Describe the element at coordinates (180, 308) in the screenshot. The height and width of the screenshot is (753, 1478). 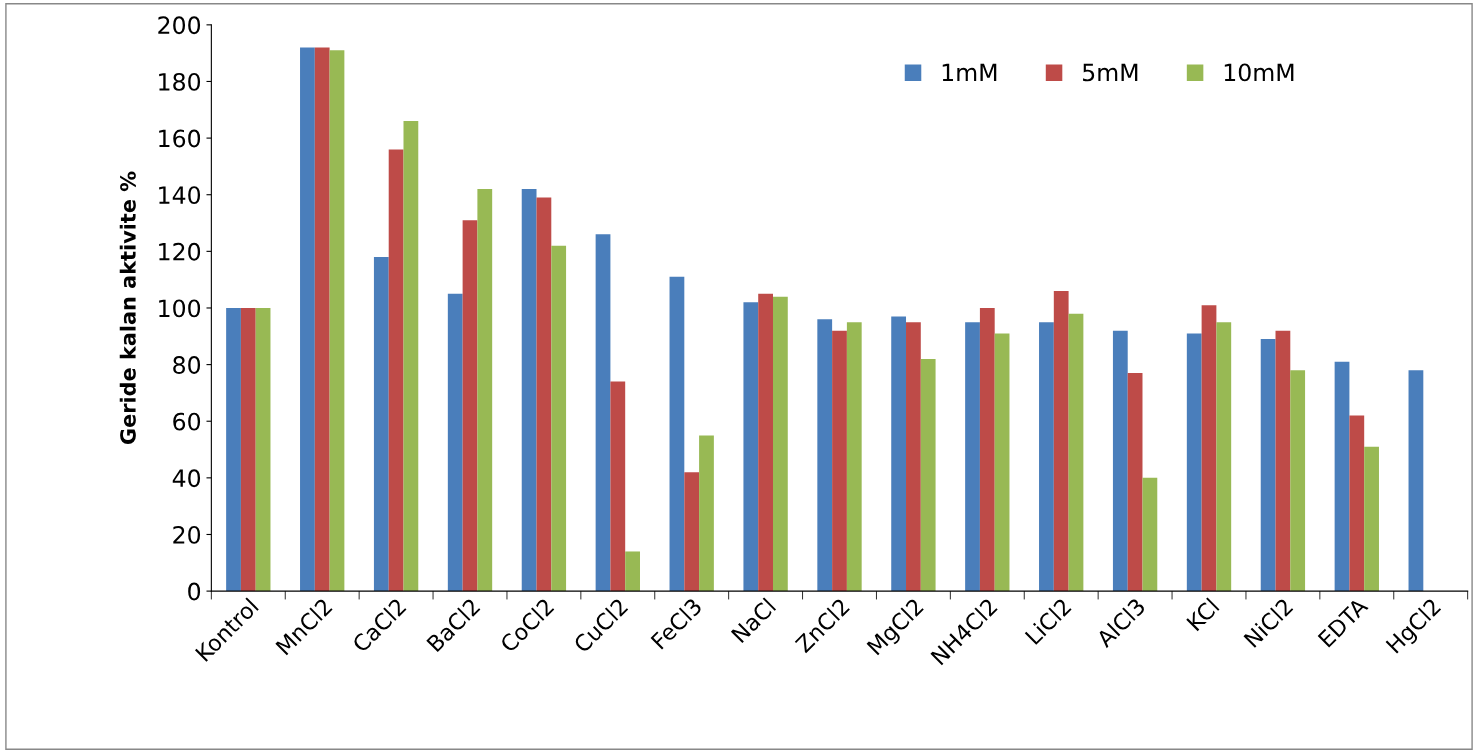
I see `y-tick-label: 100` at that location.